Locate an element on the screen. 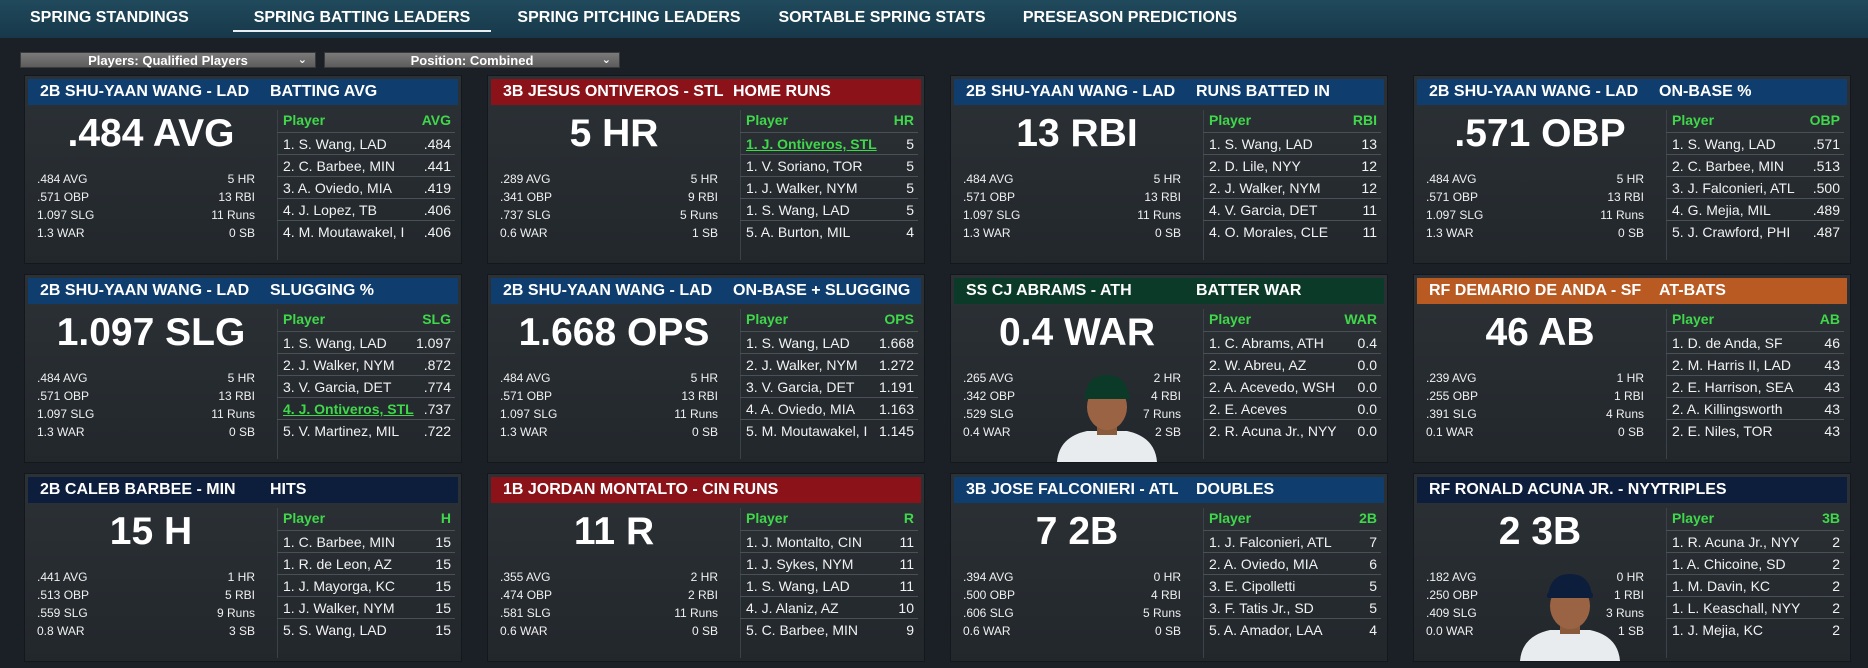 The width and height of the screenshot is (1868, 668). leaderboard-player-name: 1. J. Ontiveros, STL is located at coordinates (811, 144).